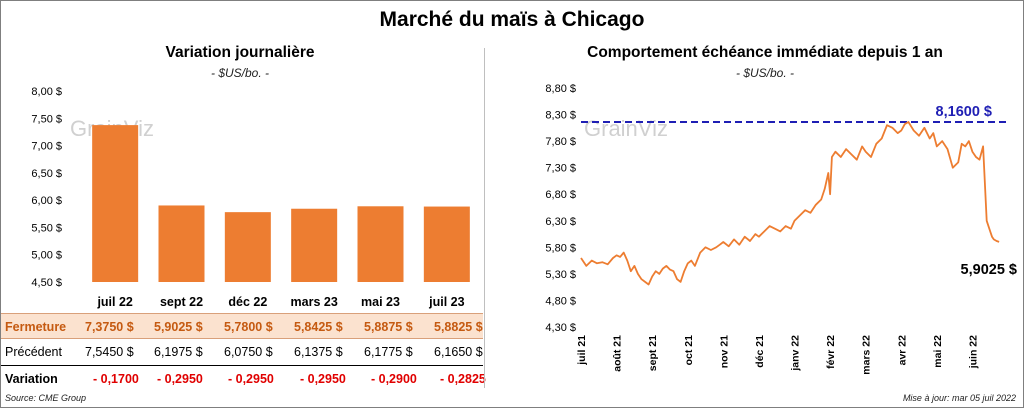  I want to click on x-tick-label: nov 21, so click(724, 351).